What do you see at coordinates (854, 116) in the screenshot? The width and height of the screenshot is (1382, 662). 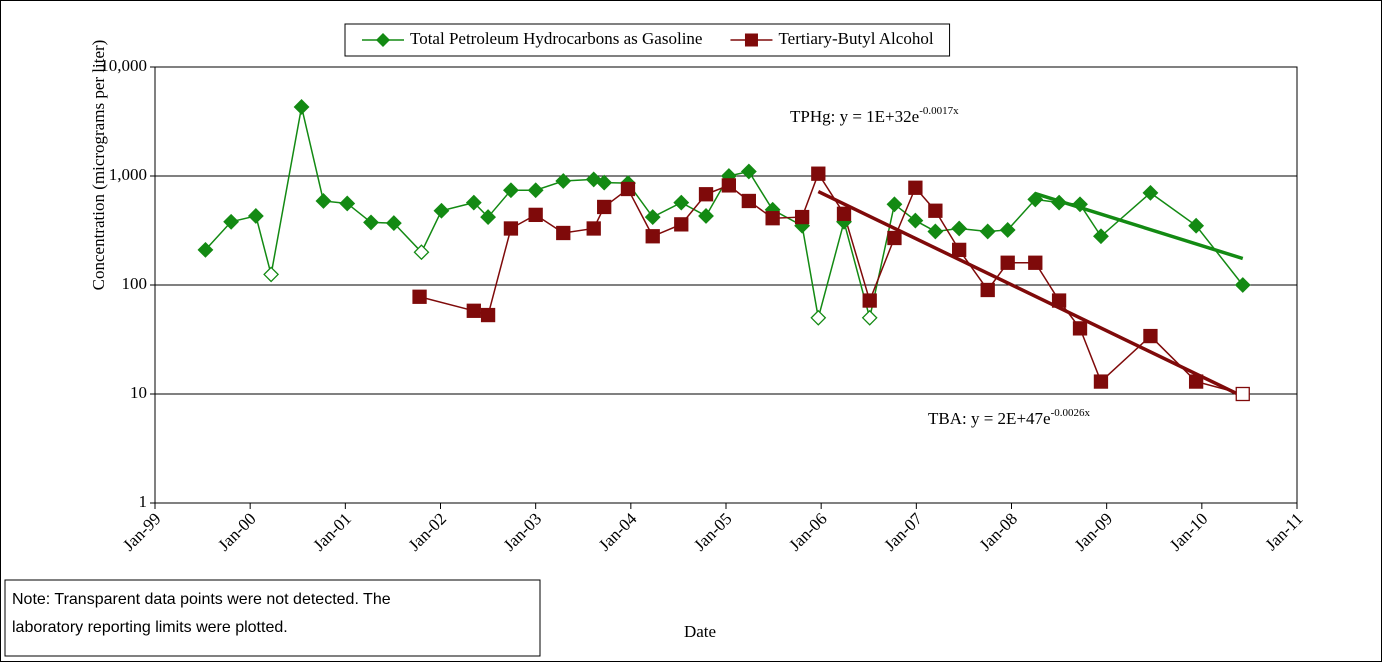 I see `equation-text: TPHg: y = 1E+32e` at bounding box center [854, 116].